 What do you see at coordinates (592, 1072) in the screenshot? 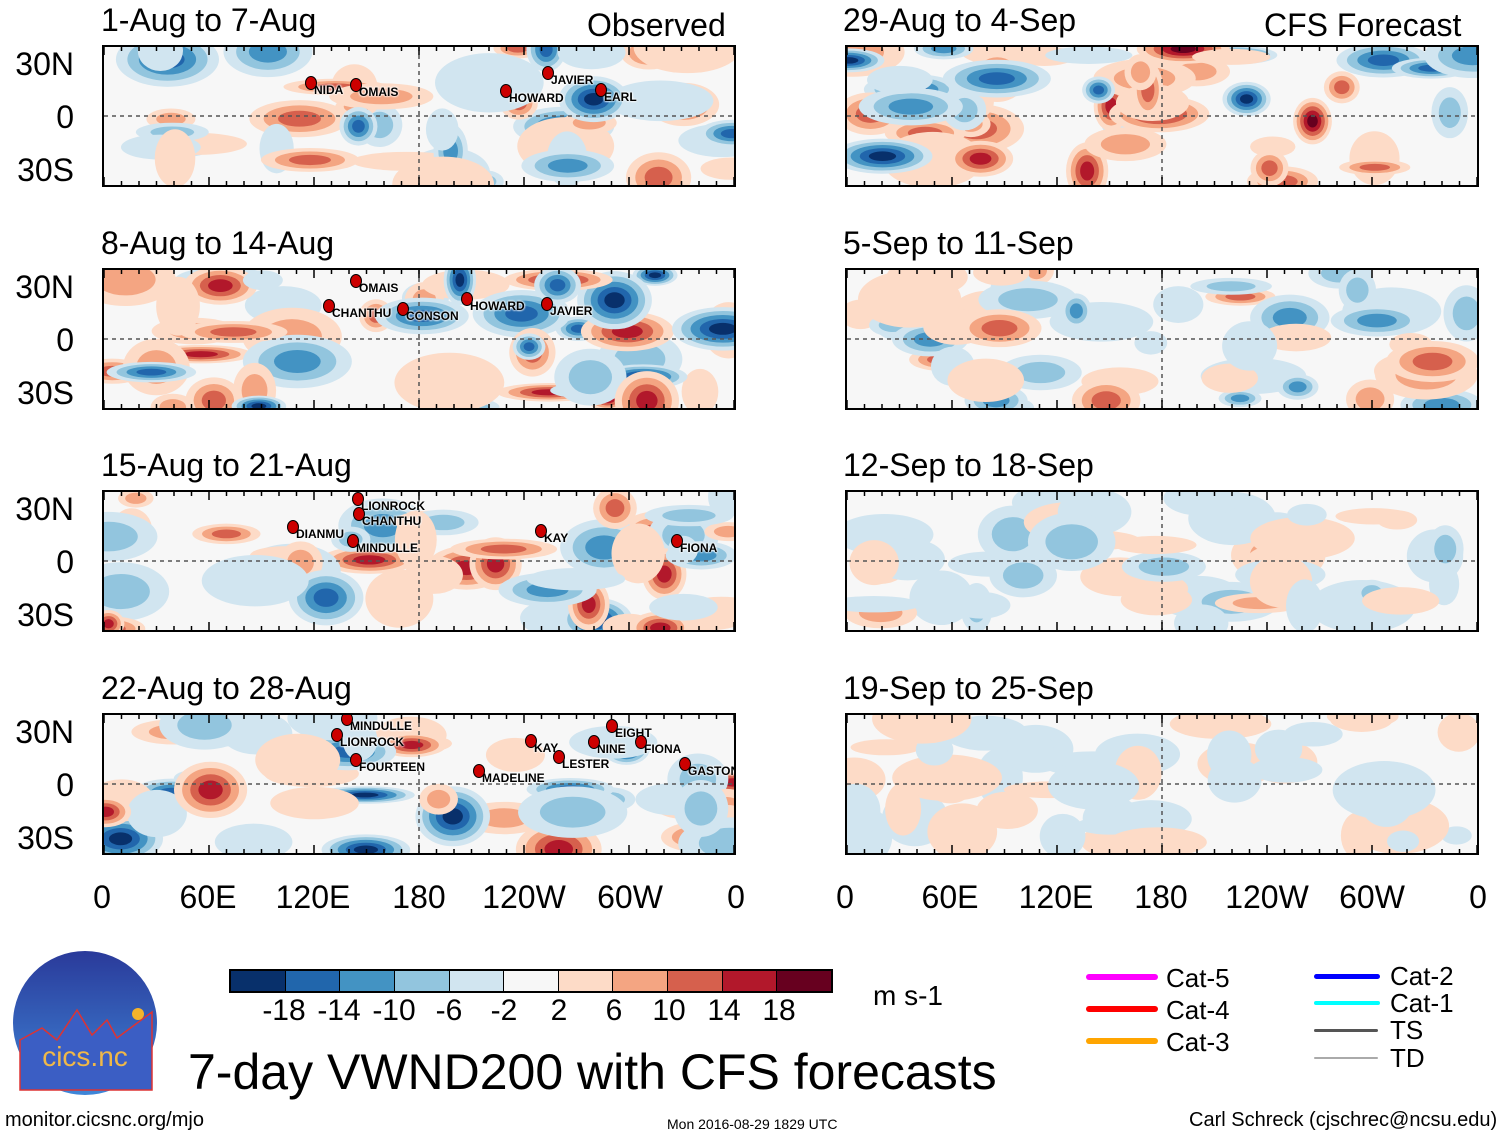
I see `figure-title: 7-day VWND200 with CFS forecasts` at bounding box center [592, 1072].